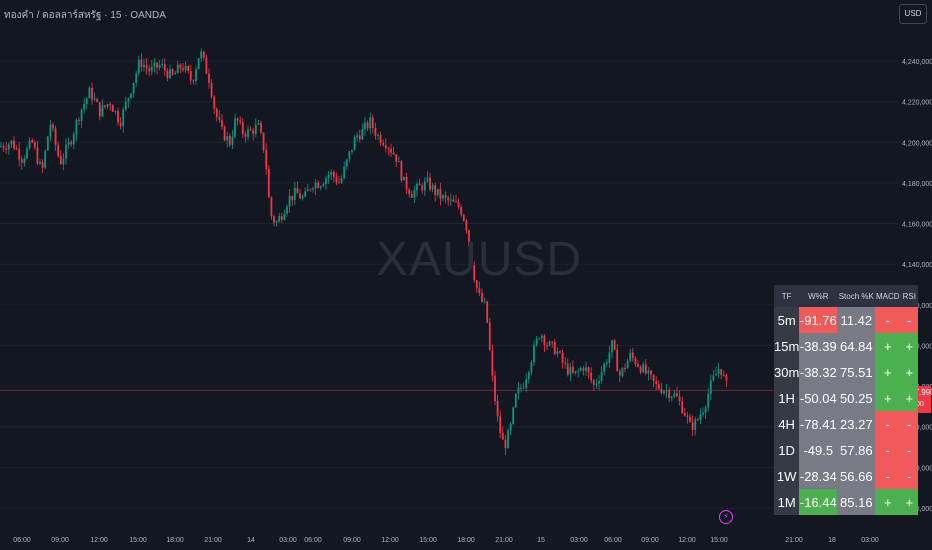 This screenshot has height=550, width=932. What do you see at coordinates (856, 320) in the screenshot?
I see `stoch-cell: 11.42` at bounding box center [856, 320].